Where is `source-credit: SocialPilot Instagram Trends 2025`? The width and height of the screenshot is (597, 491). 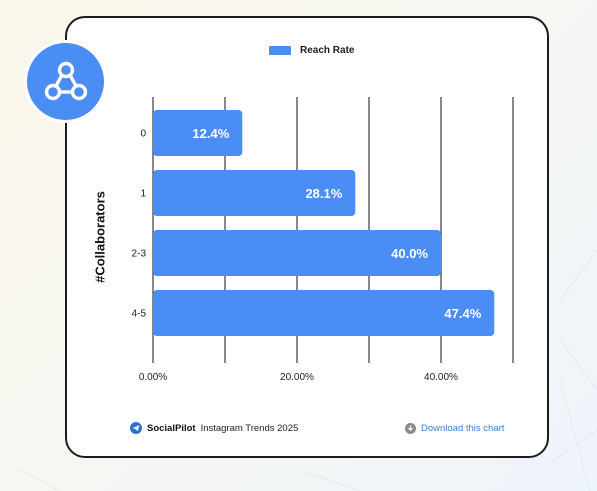
source-credit: SocialPilot Instagram Trends 2025 is located at coordinates (214, 428).